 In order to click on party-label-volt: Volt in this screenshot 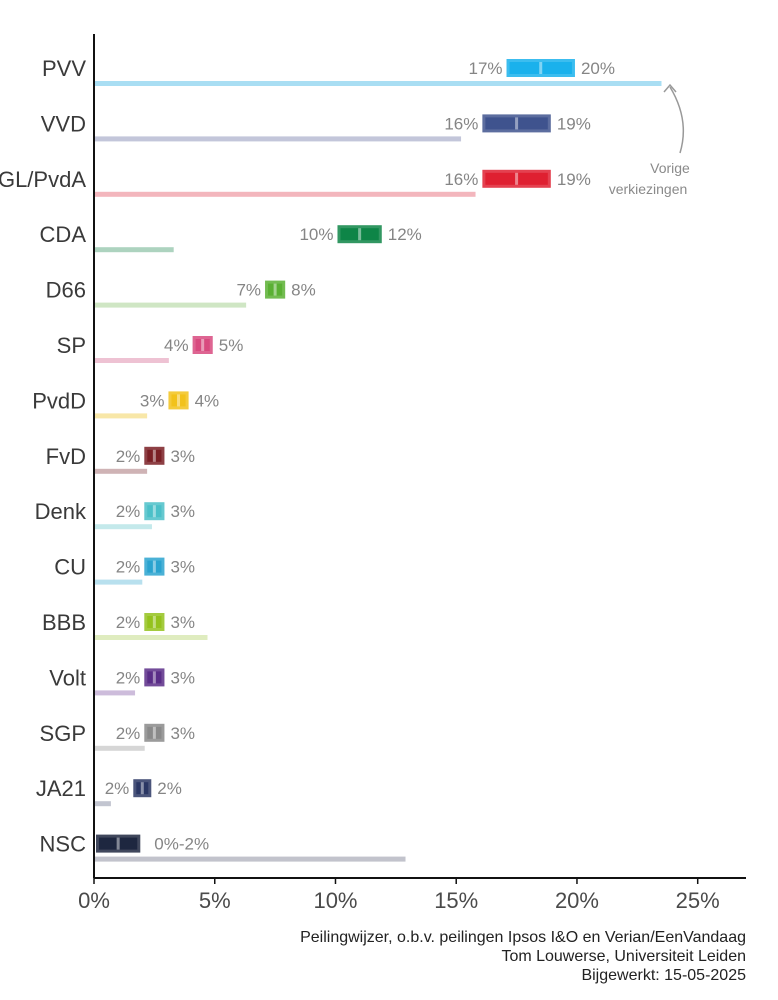, I will do `click(67, 677)`.